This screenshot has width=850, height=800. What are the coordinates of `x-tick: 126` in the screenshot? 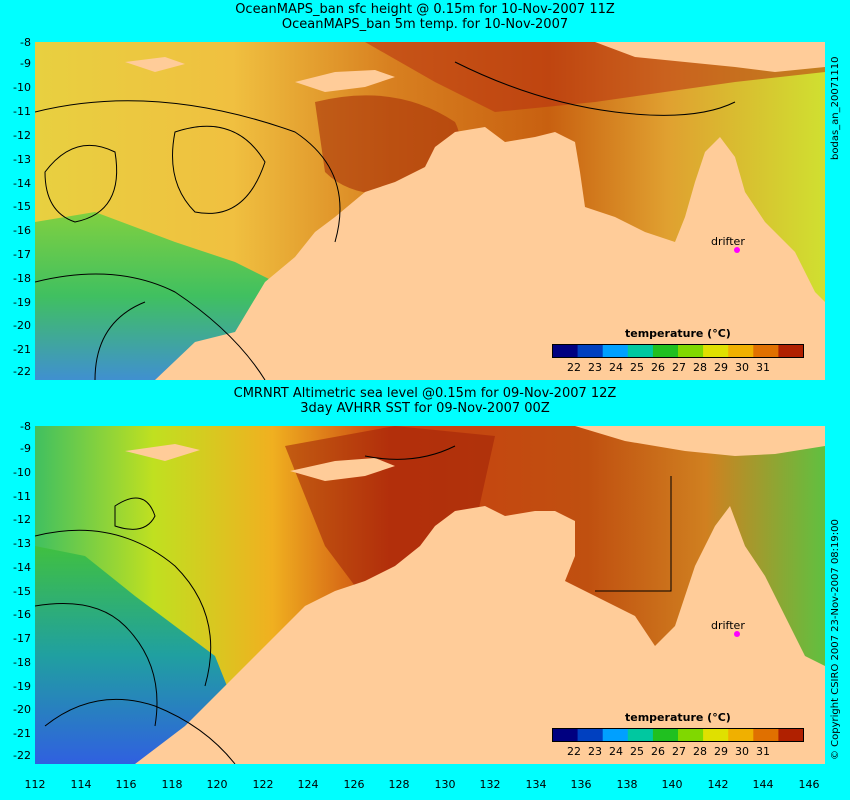 It's located at (354, 784).